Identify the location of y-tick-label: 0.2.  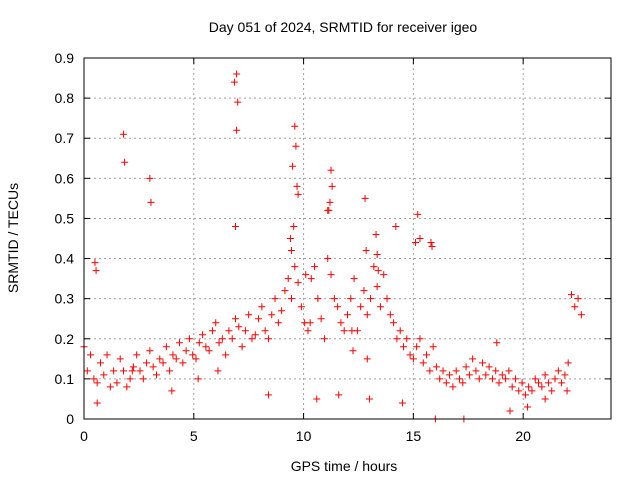
(65, 339).